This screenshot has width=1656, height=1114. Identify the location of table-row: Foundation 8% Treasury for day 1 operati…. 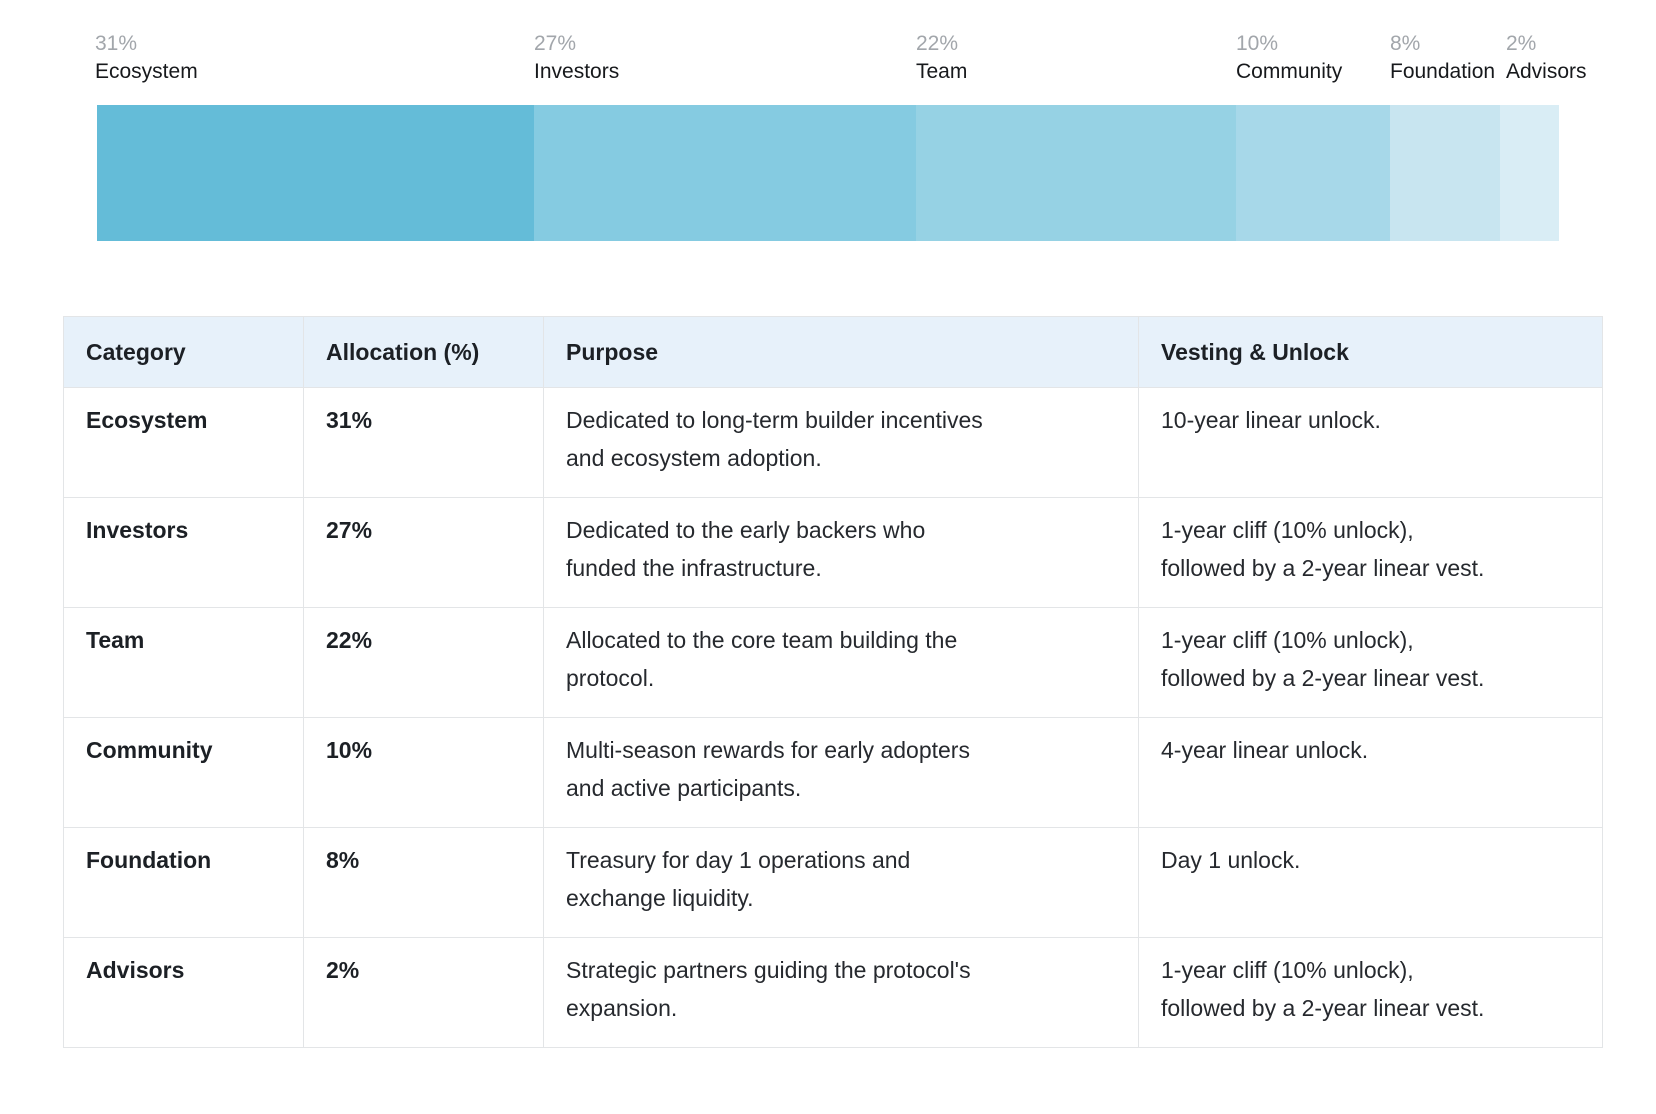
(833, 882).